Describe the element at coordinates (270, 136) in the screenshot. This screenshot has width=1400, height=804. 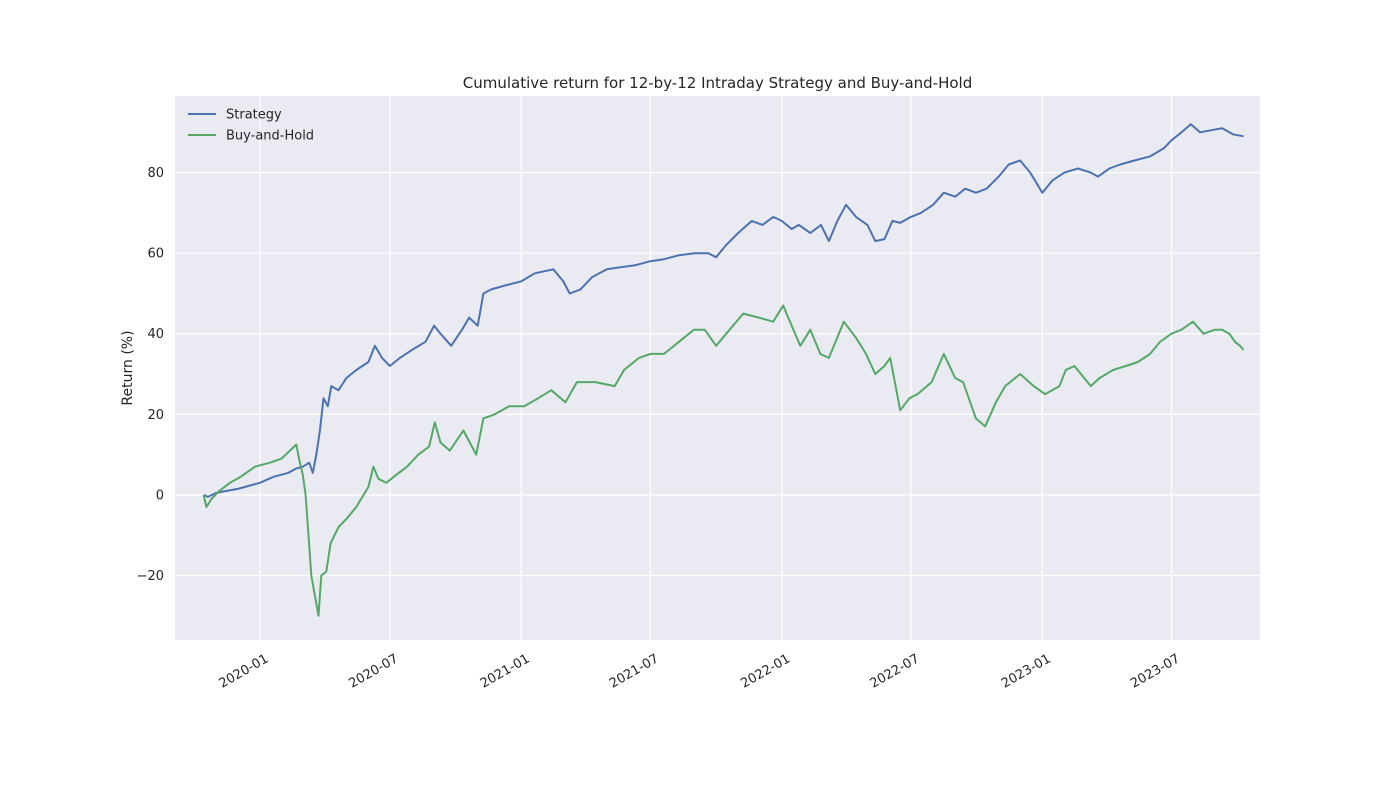
I see `legend-label: Buy-and-Hold` at that location.